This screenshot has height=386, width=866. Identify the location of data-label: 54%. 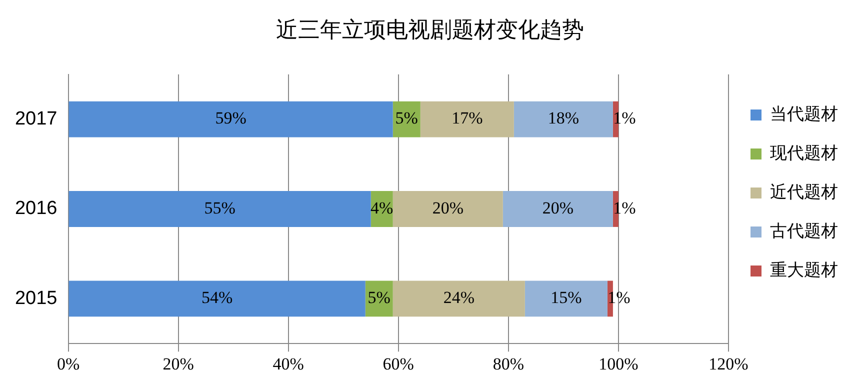
(217, 298).